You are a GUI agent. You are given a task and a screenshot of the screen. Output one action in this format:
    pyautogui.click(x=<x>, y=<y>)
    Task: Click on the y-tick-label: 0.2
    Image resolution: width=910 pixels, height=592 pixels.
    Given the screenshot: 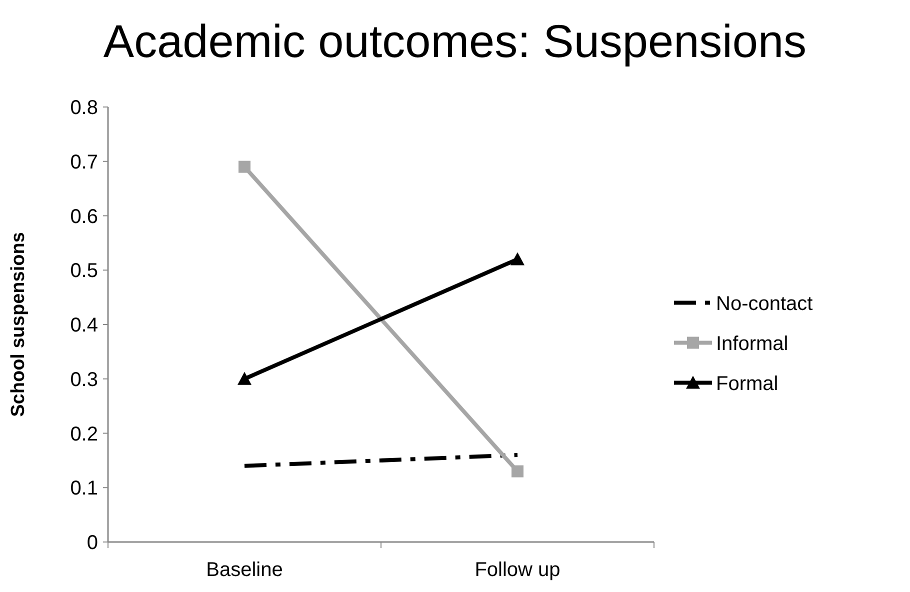 What is the action you would take?
    pyautogui.click(x=84, y=434)
    